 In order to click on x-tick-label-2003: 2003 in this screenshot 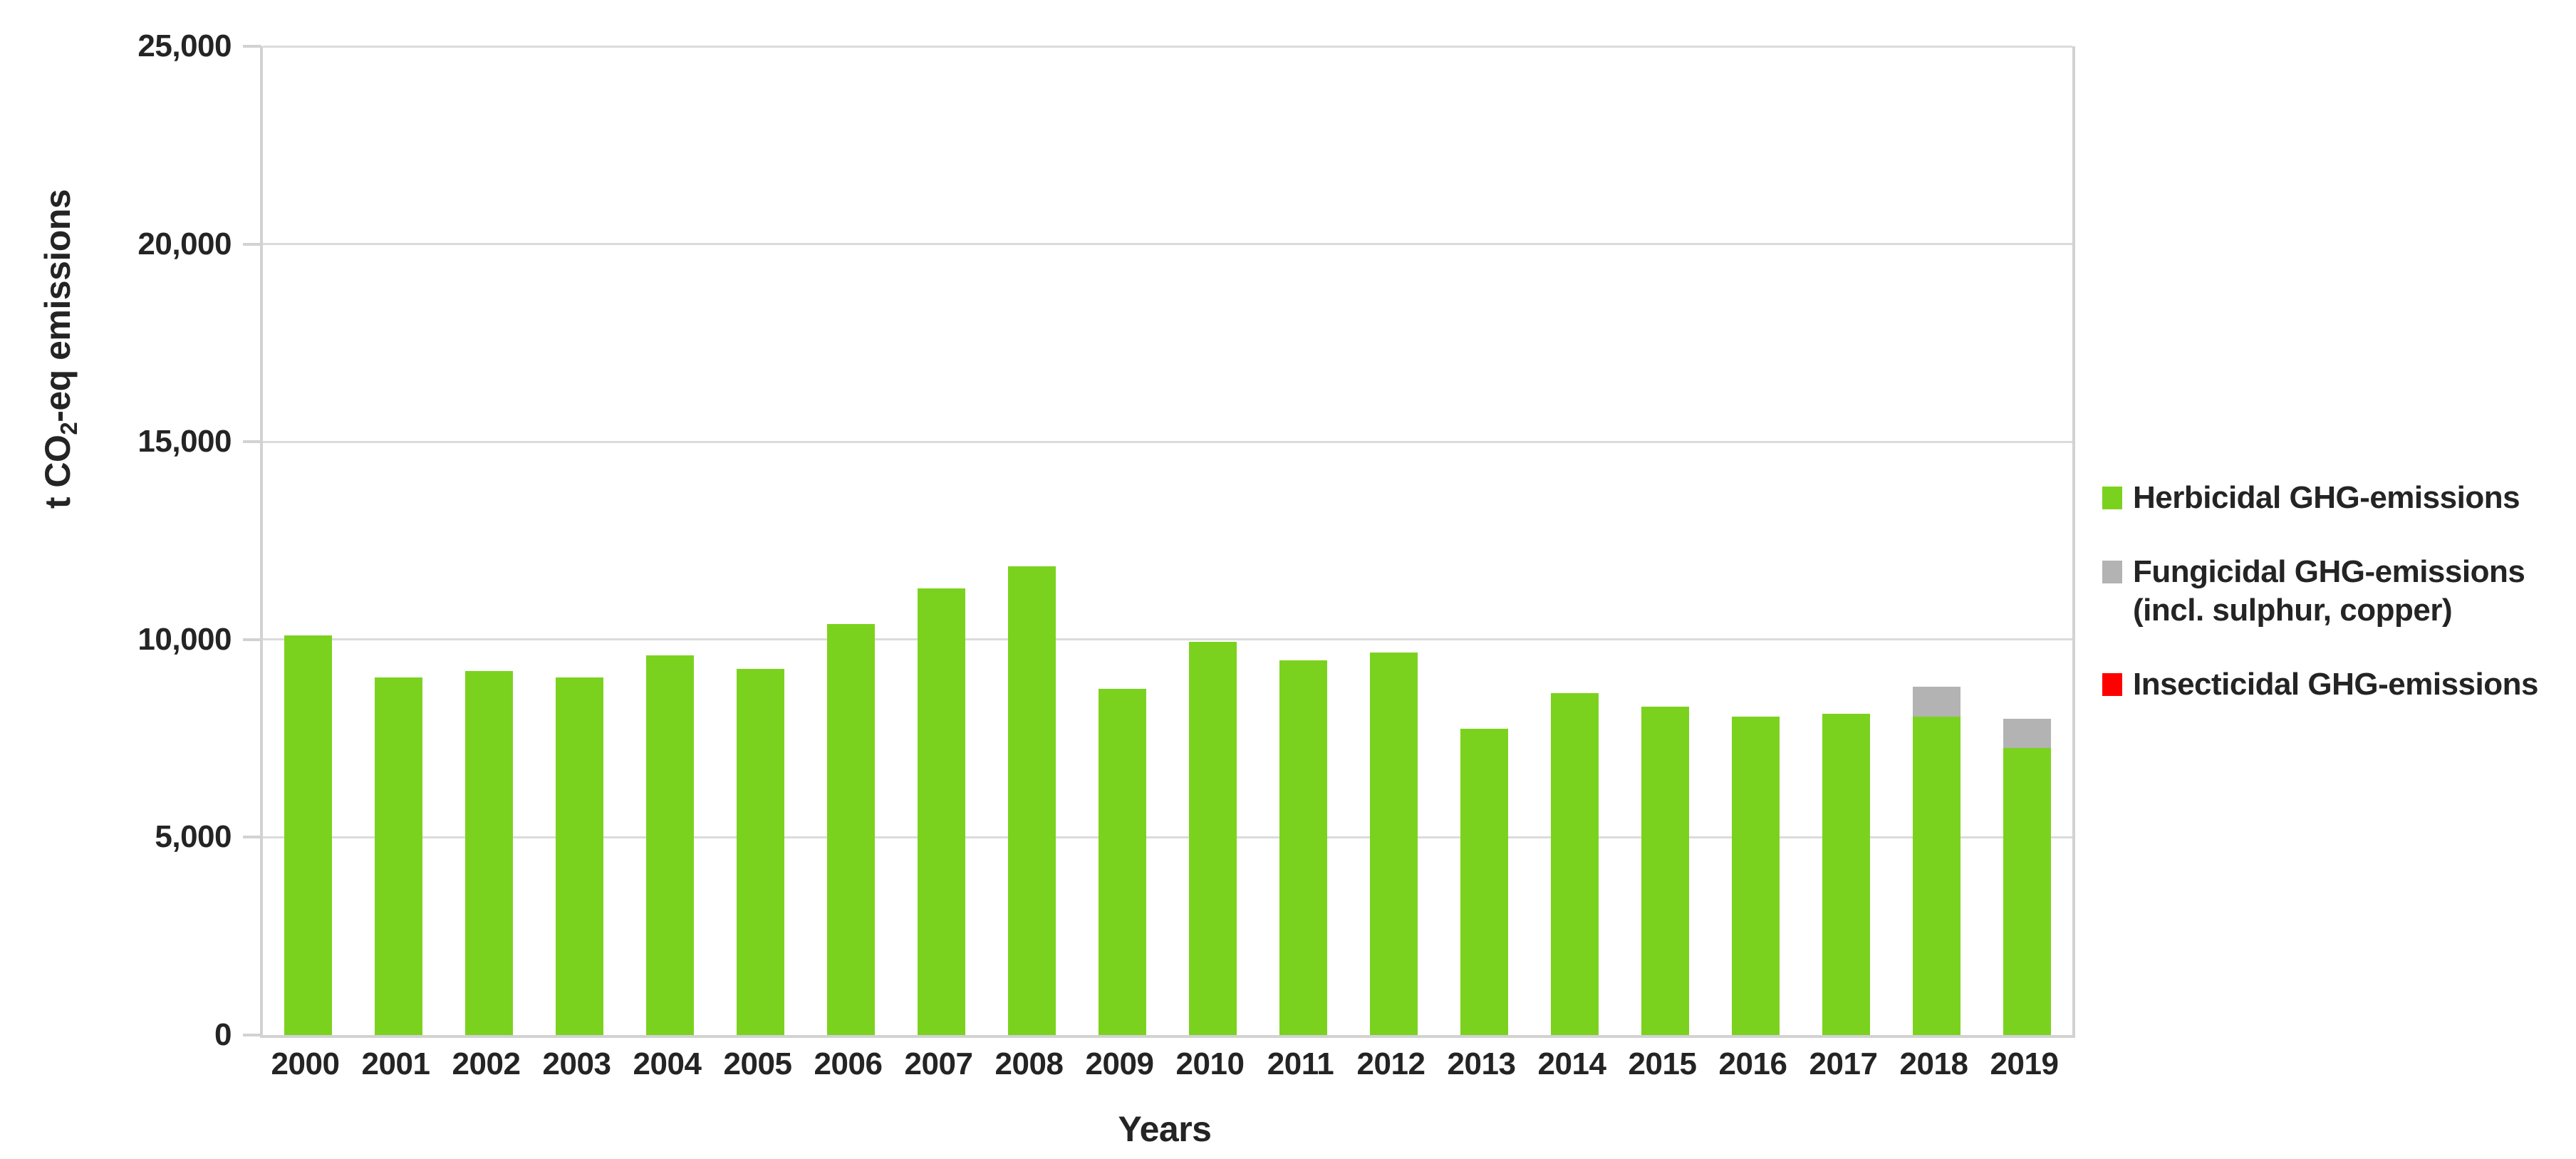, I will do `click(576, 1063)`.